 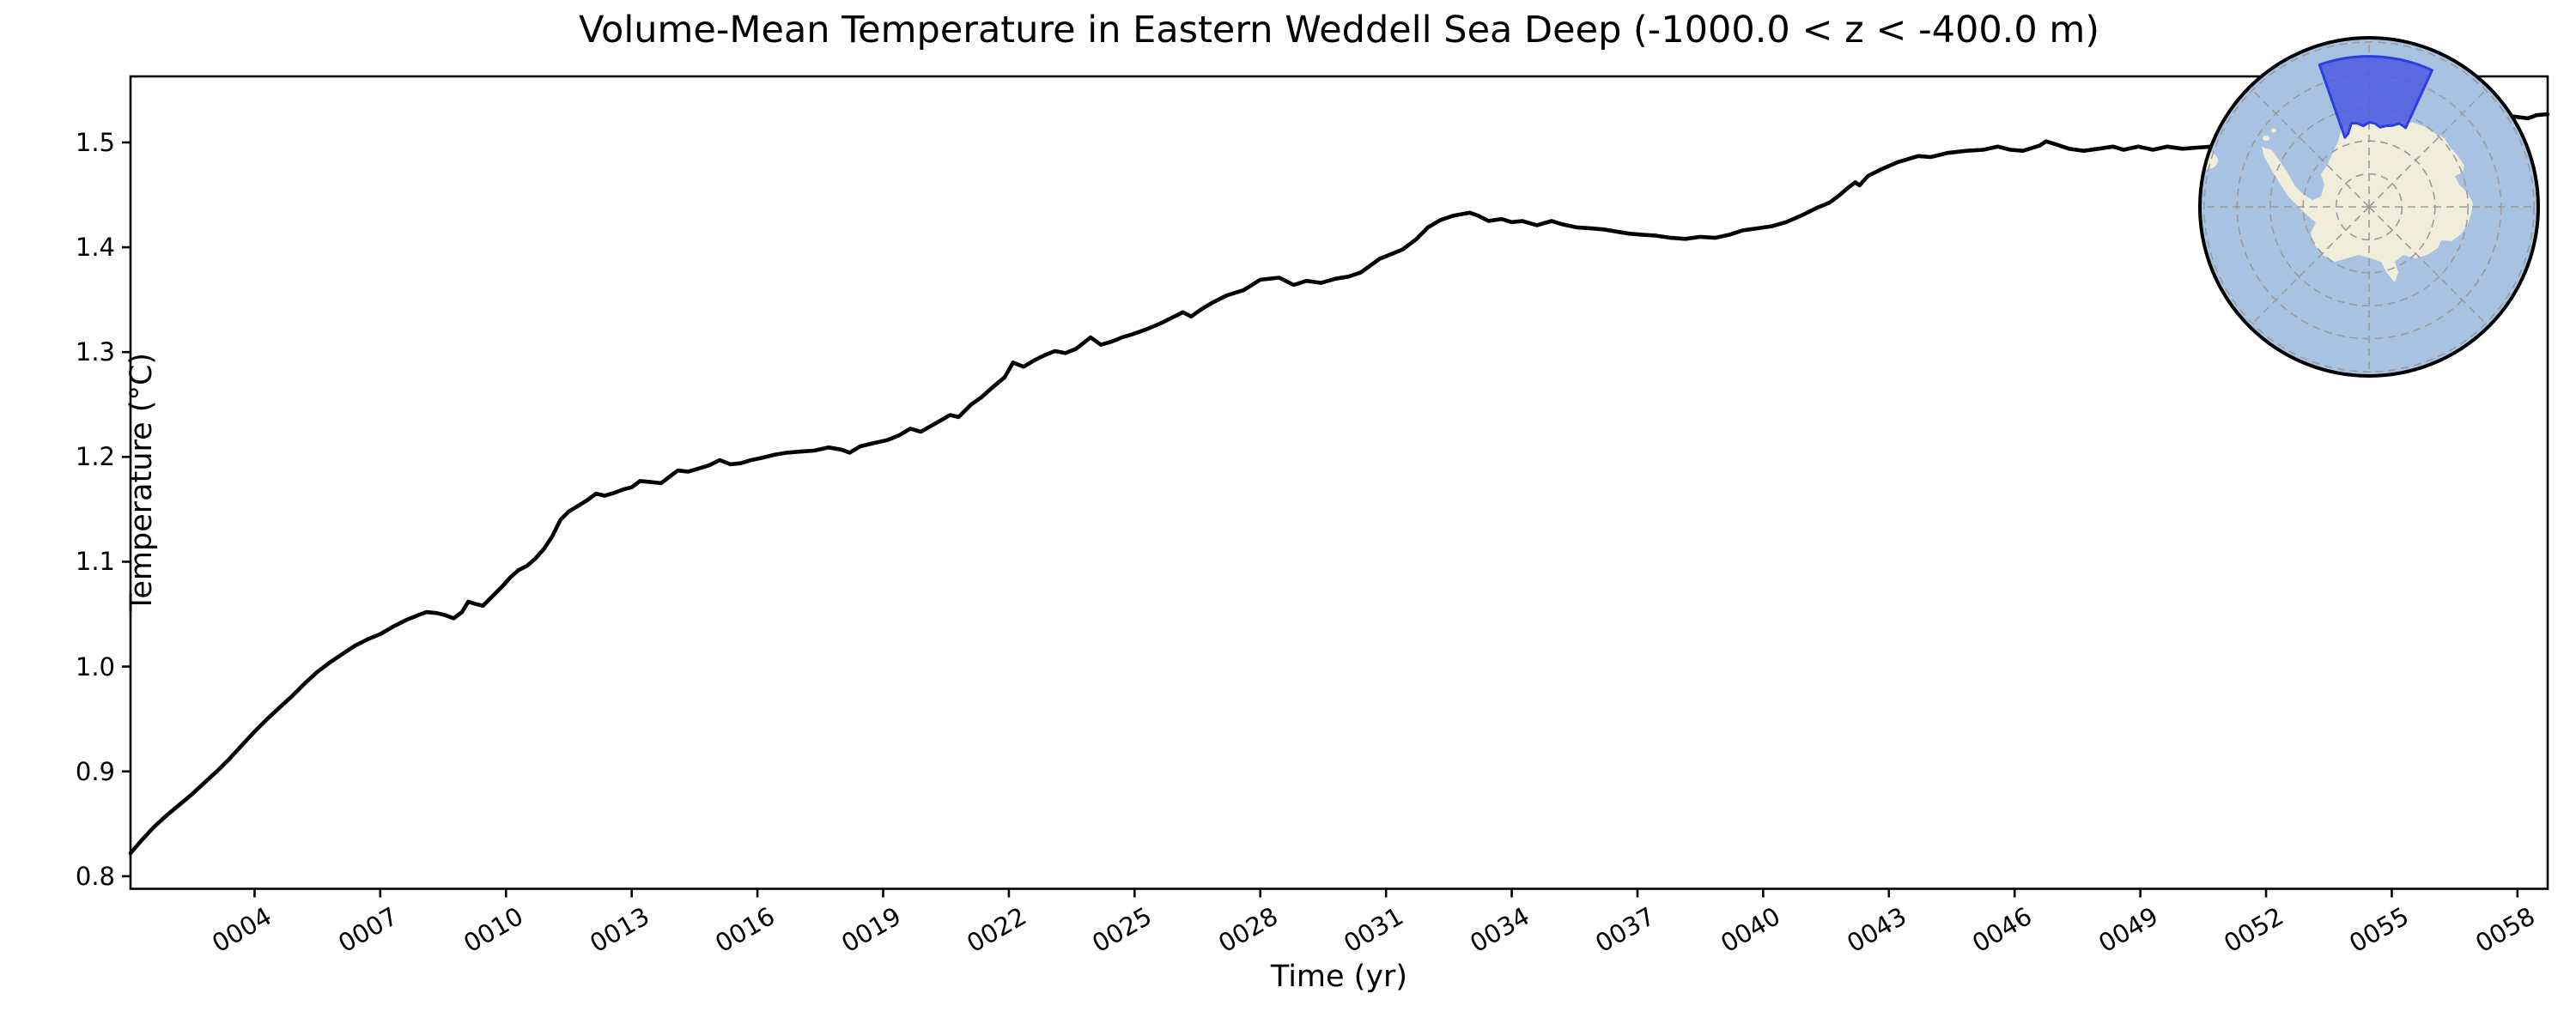 I want to click on y-tick-label: 0.9, so click(x=95, y=771).